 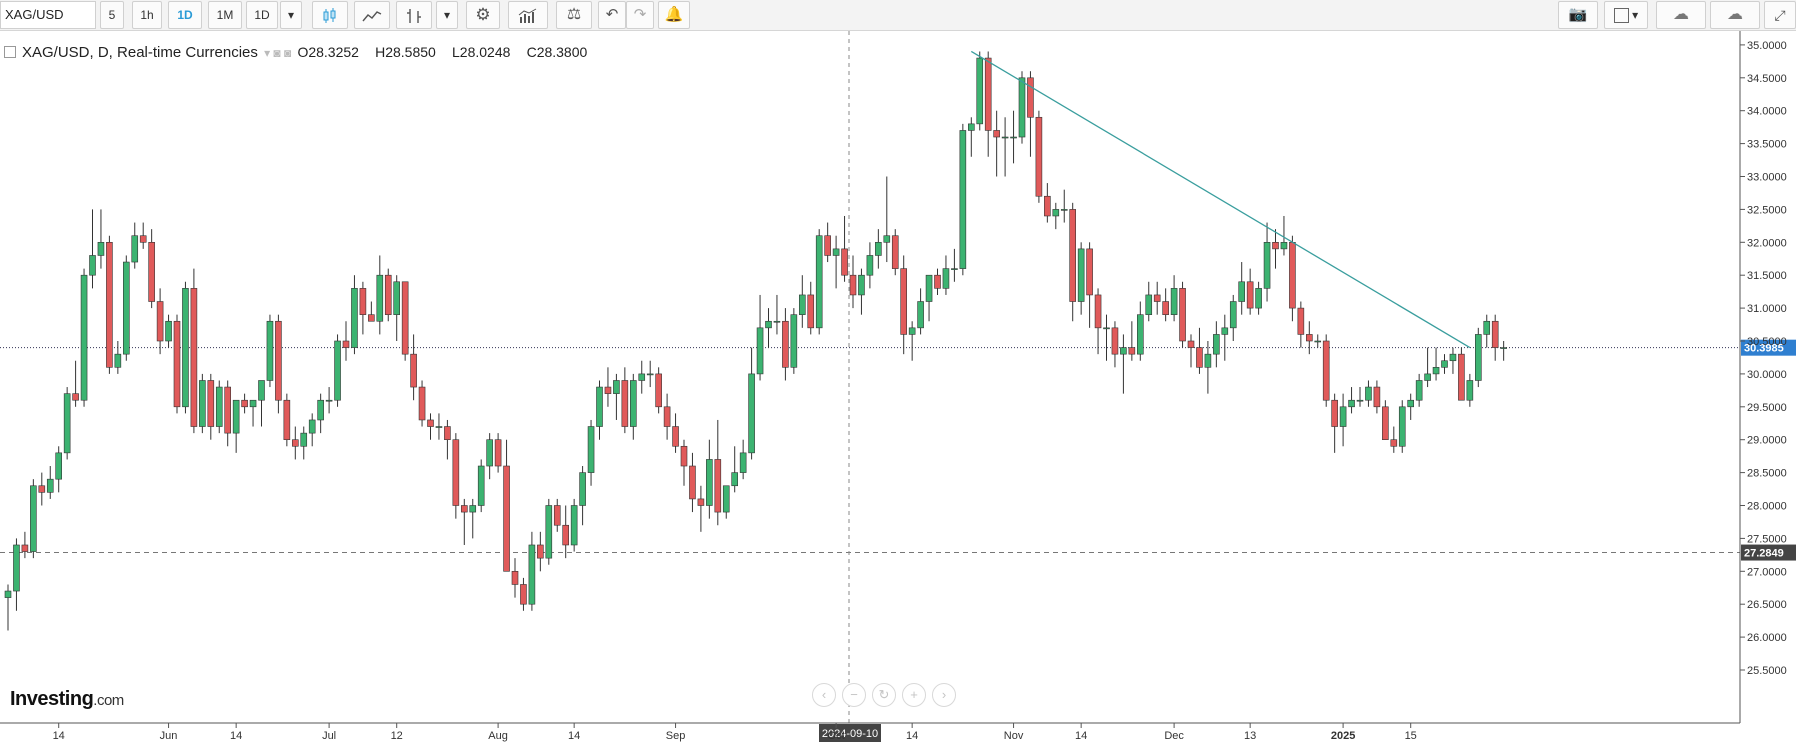 What do you see at coordinates (824, 695) in the screenshot?
I see `scroll-left-button: ‹` at bounding box center [824, 695].